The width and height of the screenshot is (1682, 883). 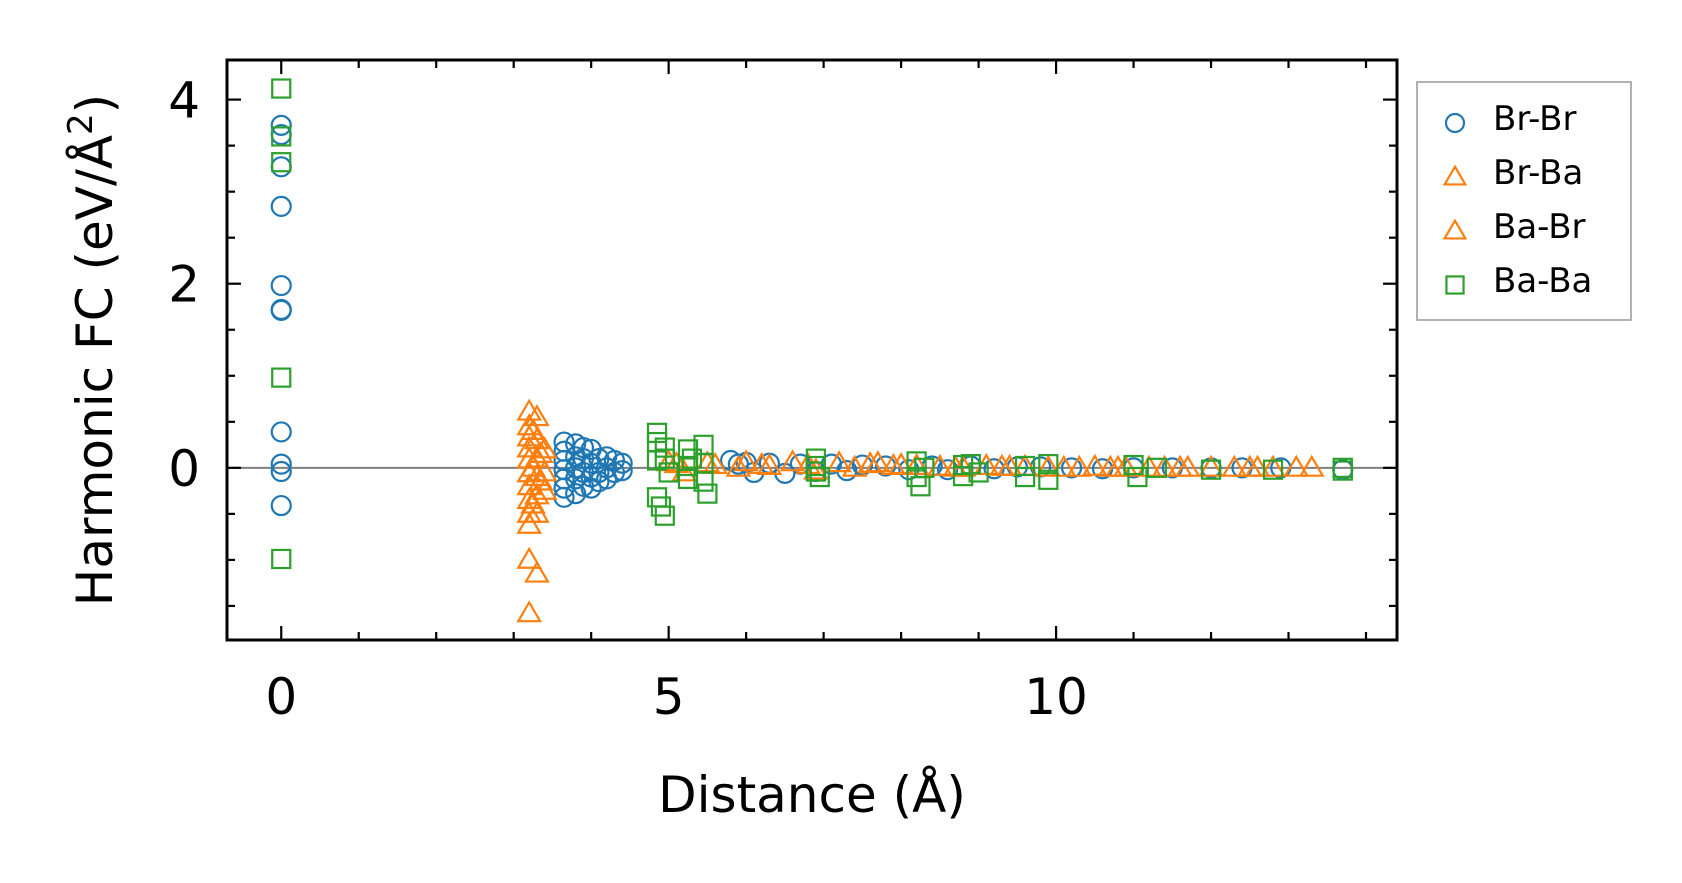 What do you see at coordinates (1542, 281) in the screenshot?
I see `legend-label-ba-ba: Ba-Ba` at bounding box center [1542, 281].